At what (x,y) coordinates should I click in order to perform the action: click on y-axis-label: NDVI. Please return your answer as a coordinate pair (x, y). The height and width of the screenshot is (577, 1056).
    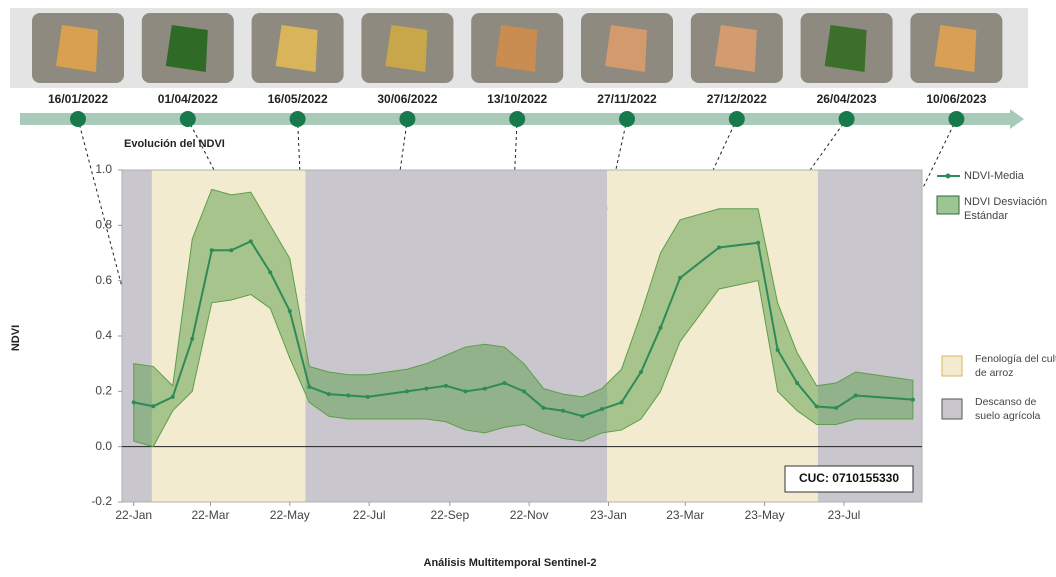
    Looking at the image, I should click on (16, 338).